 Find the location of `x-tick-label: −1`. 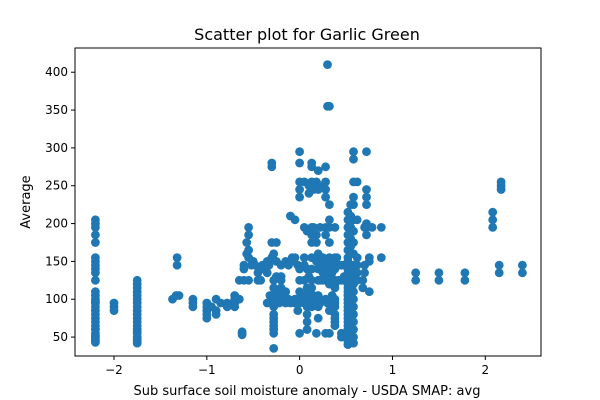

x-tick-label: −1 is located at coordinates (207, 370).